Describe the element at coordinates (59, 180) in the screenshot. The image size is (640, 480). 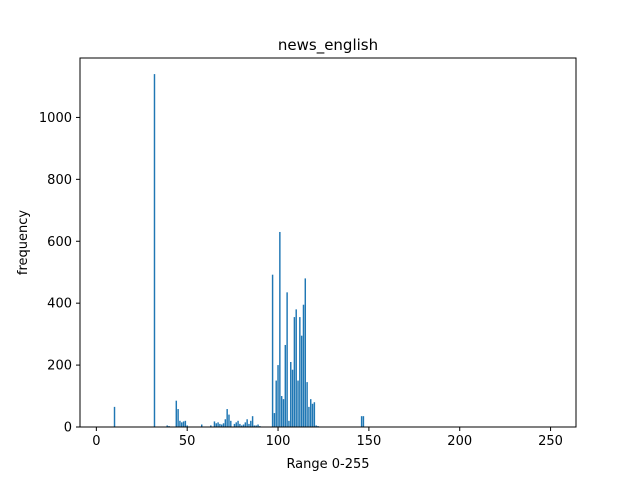
I see `y-tick-label-800: 800` at that location.